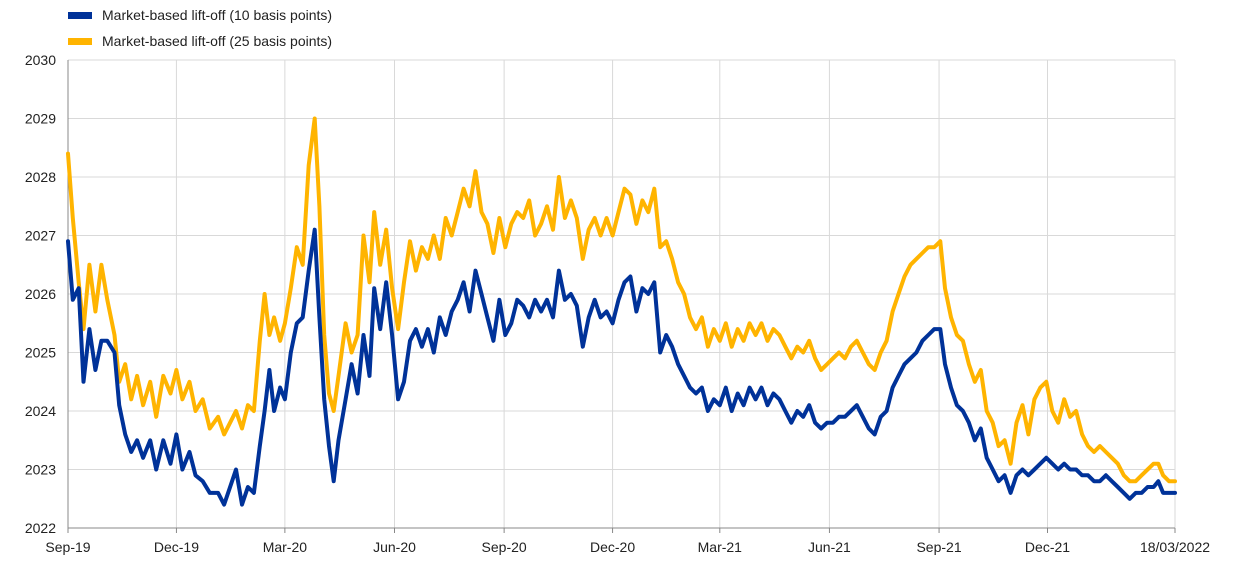 The width and height of the screenshot is (1240, 569). Describe the element at coordinates (217, 41) in the screenshot. I see `legend-label-25bp: Market-based lift-off (25 basis points)` at that location.